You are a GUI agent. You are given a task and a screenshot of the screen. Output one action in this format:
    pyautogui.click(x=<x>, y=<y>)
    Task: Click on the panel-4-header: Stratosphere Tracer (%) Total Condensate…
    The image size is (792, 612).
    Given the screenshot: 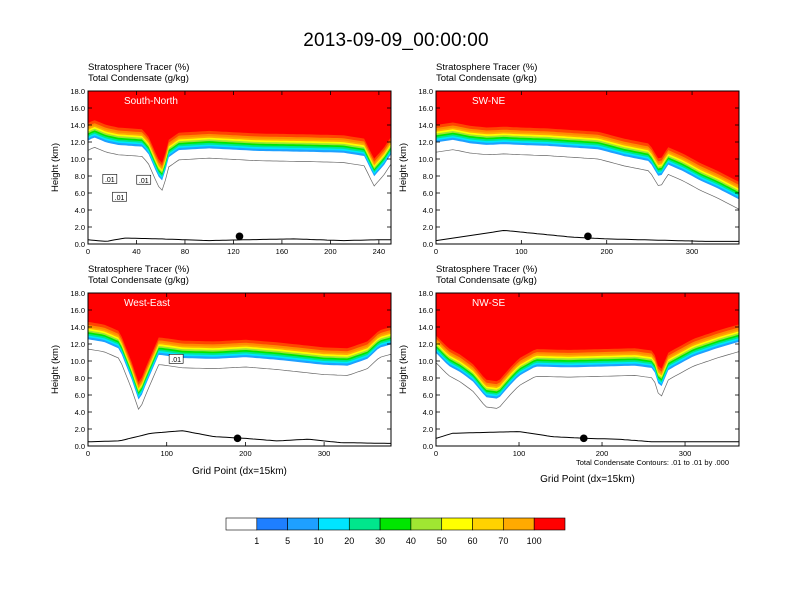 What is the action you would take?
    pyautogui.click(x=486, y=275)
    